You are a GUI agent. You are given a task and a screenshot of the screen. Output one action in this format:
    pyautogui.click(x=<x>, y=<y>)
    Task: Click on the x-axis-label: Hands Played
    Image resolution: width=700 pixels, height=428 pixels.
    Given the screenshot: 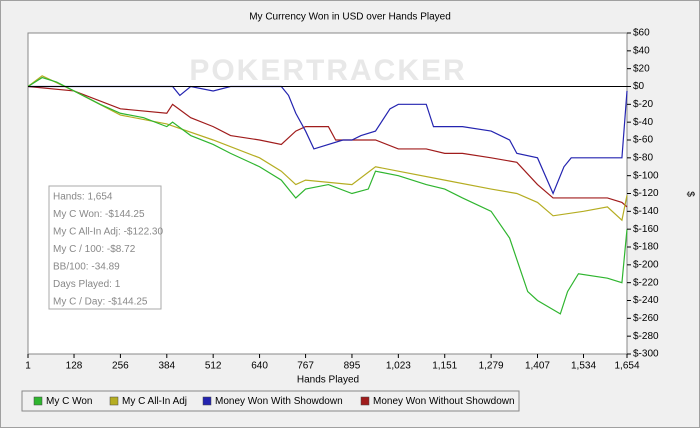 What is the action you would take?
    pyautogui.click(x=328, y=380)
    